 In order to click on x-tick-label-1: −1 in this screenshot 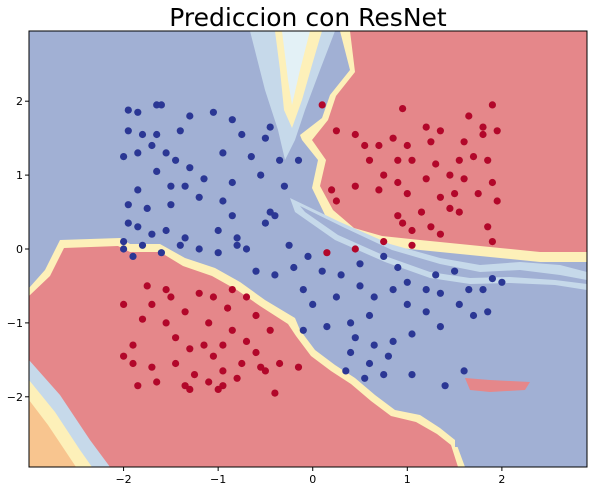, I will do `click(218, 479)`.